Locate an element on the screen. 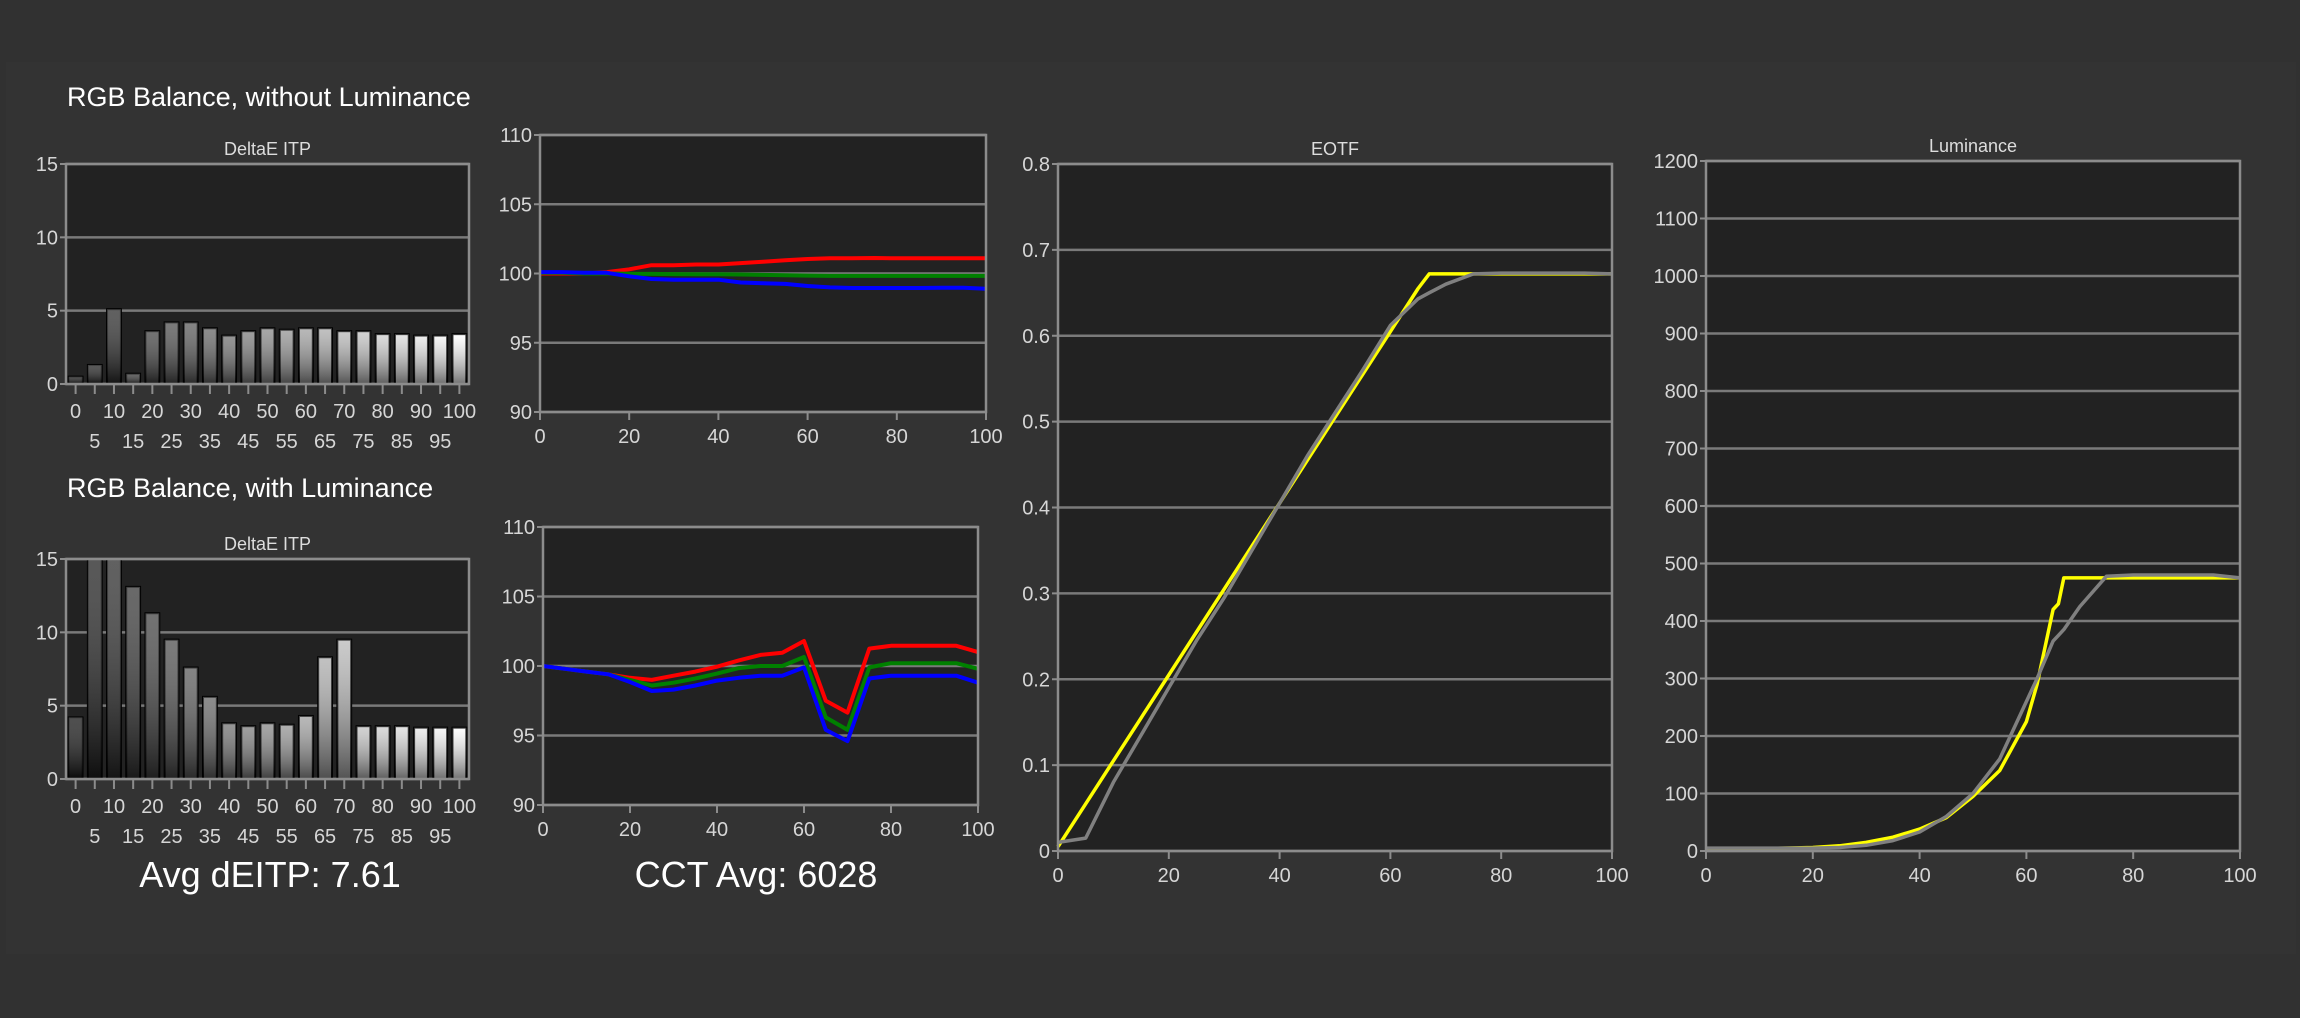 This screenshot has height=1018, width=2300. rgb-without-chart: 90 95 100 105 110 0 20 40 60 80 100 is located at coordinates (751, 286).